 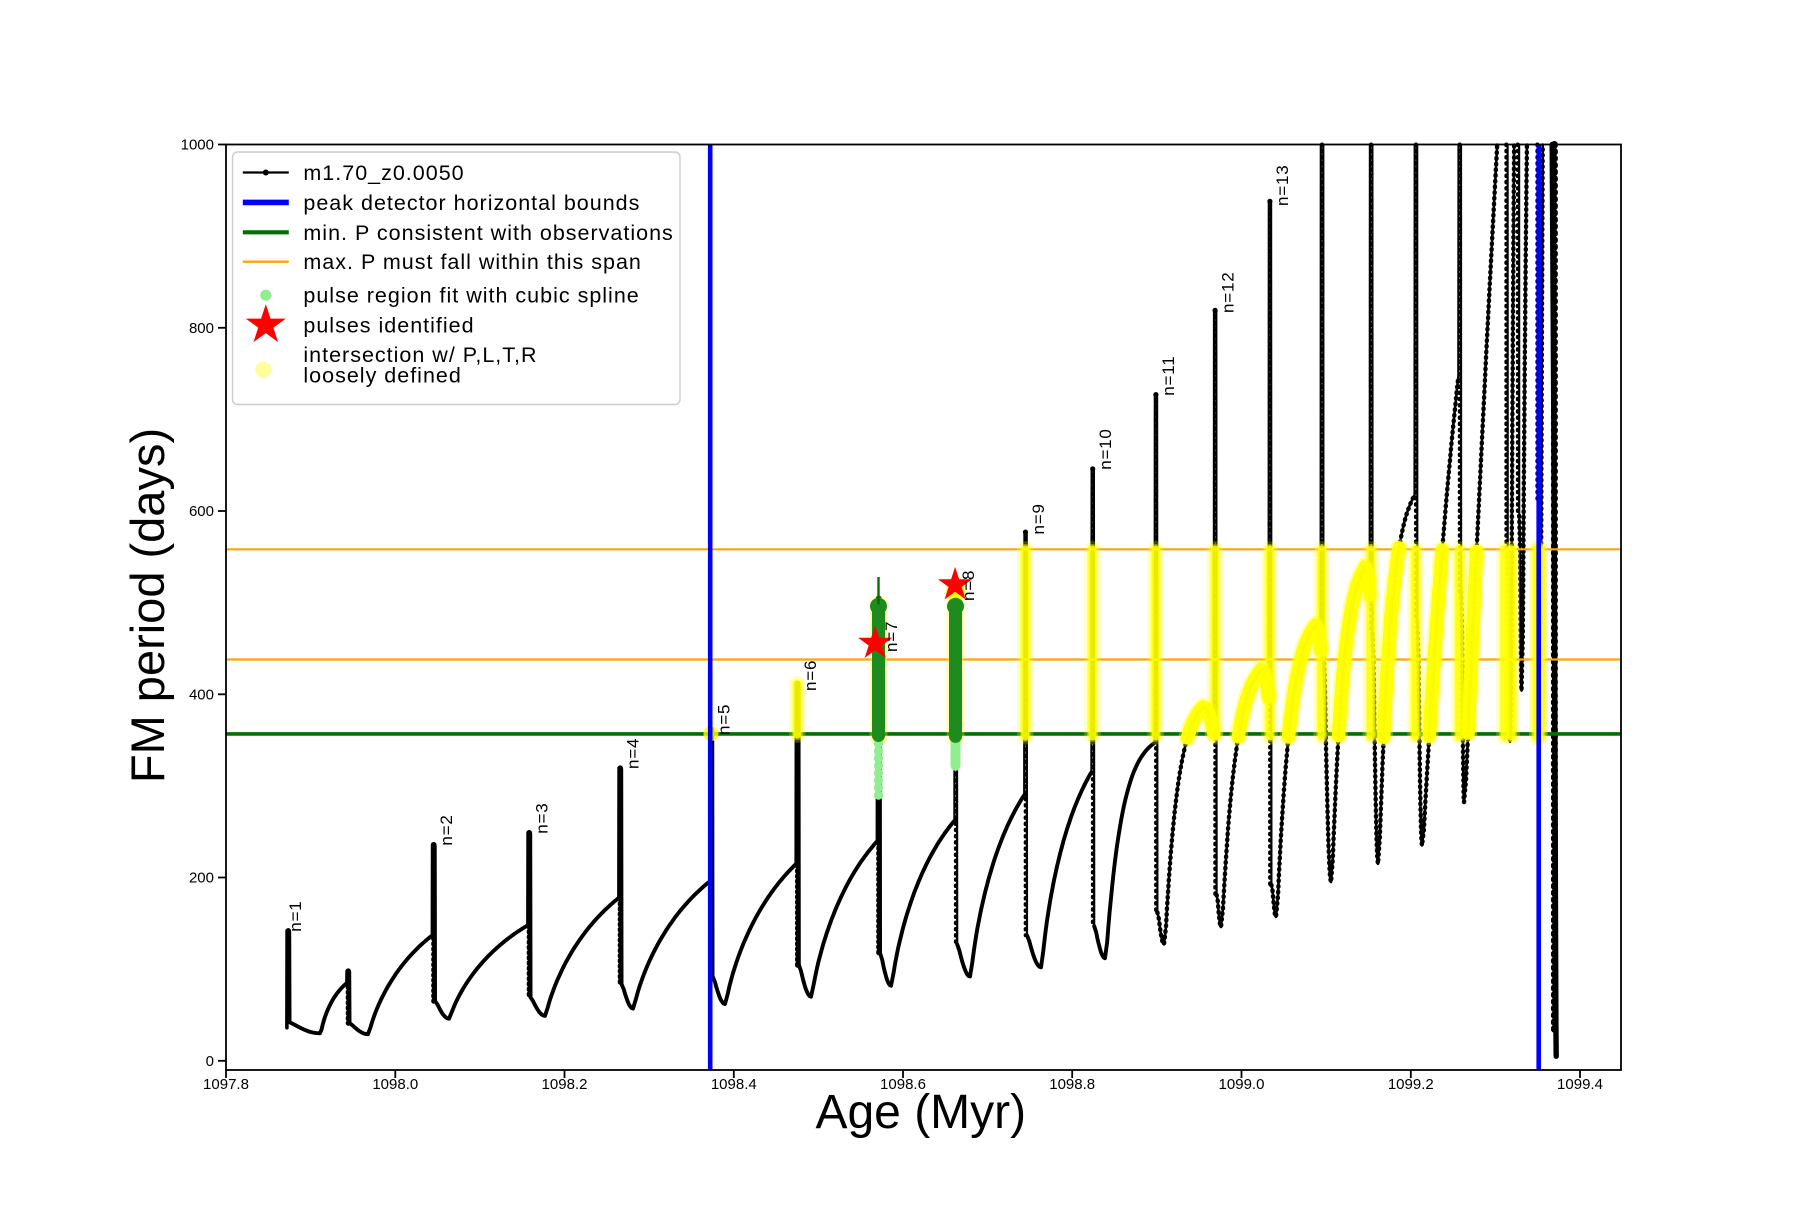 I want to click on svg-text: n=5, so click(x=724, y=719).